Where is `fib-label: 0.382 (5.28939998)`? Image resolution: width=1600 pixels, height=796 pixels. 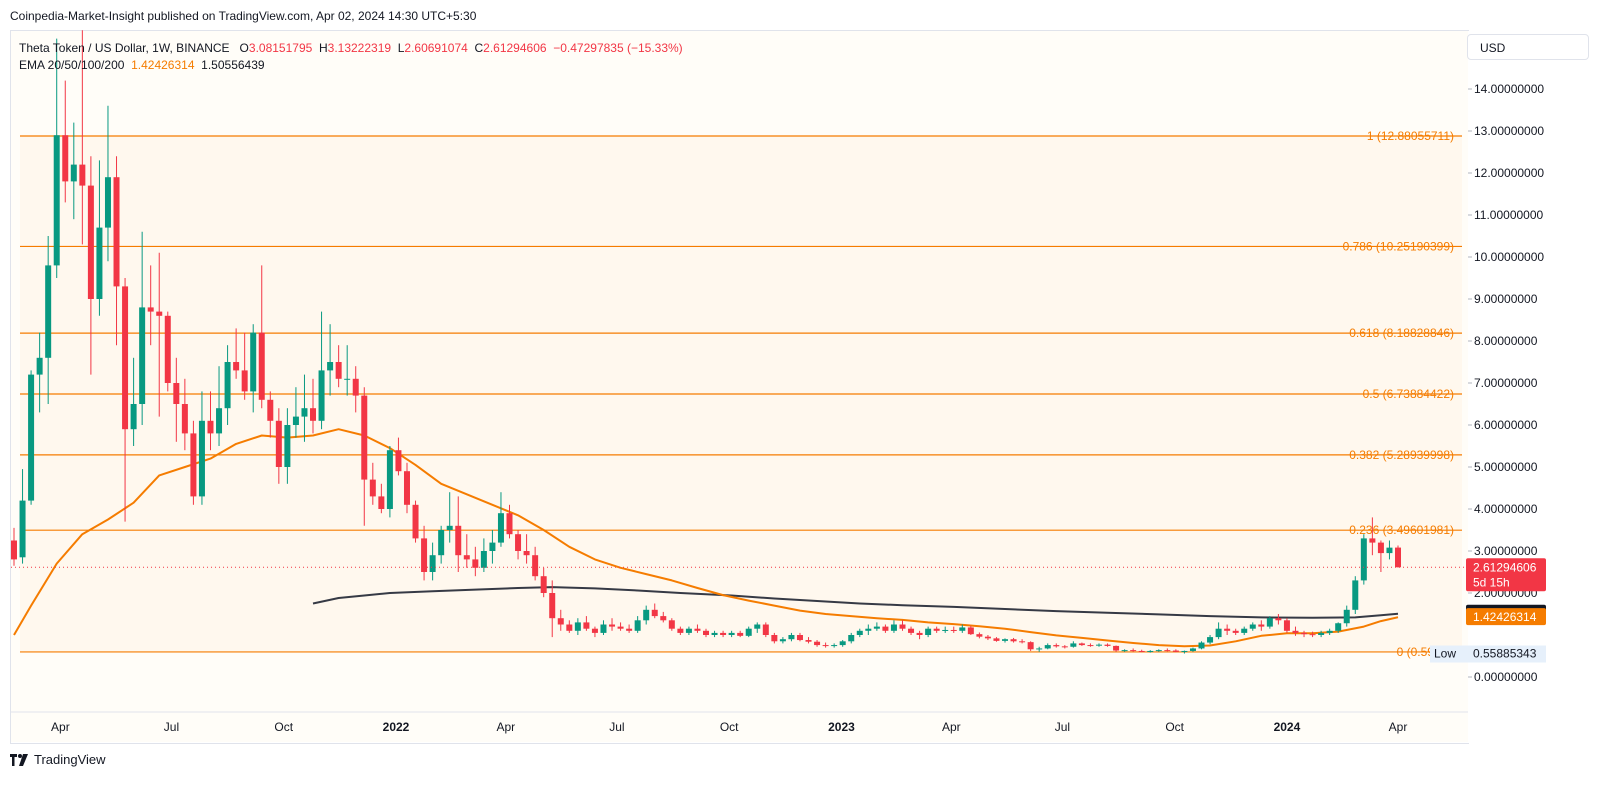 fib-label: 0.382 (5.28939998) is located at coordinates (1401, 455).